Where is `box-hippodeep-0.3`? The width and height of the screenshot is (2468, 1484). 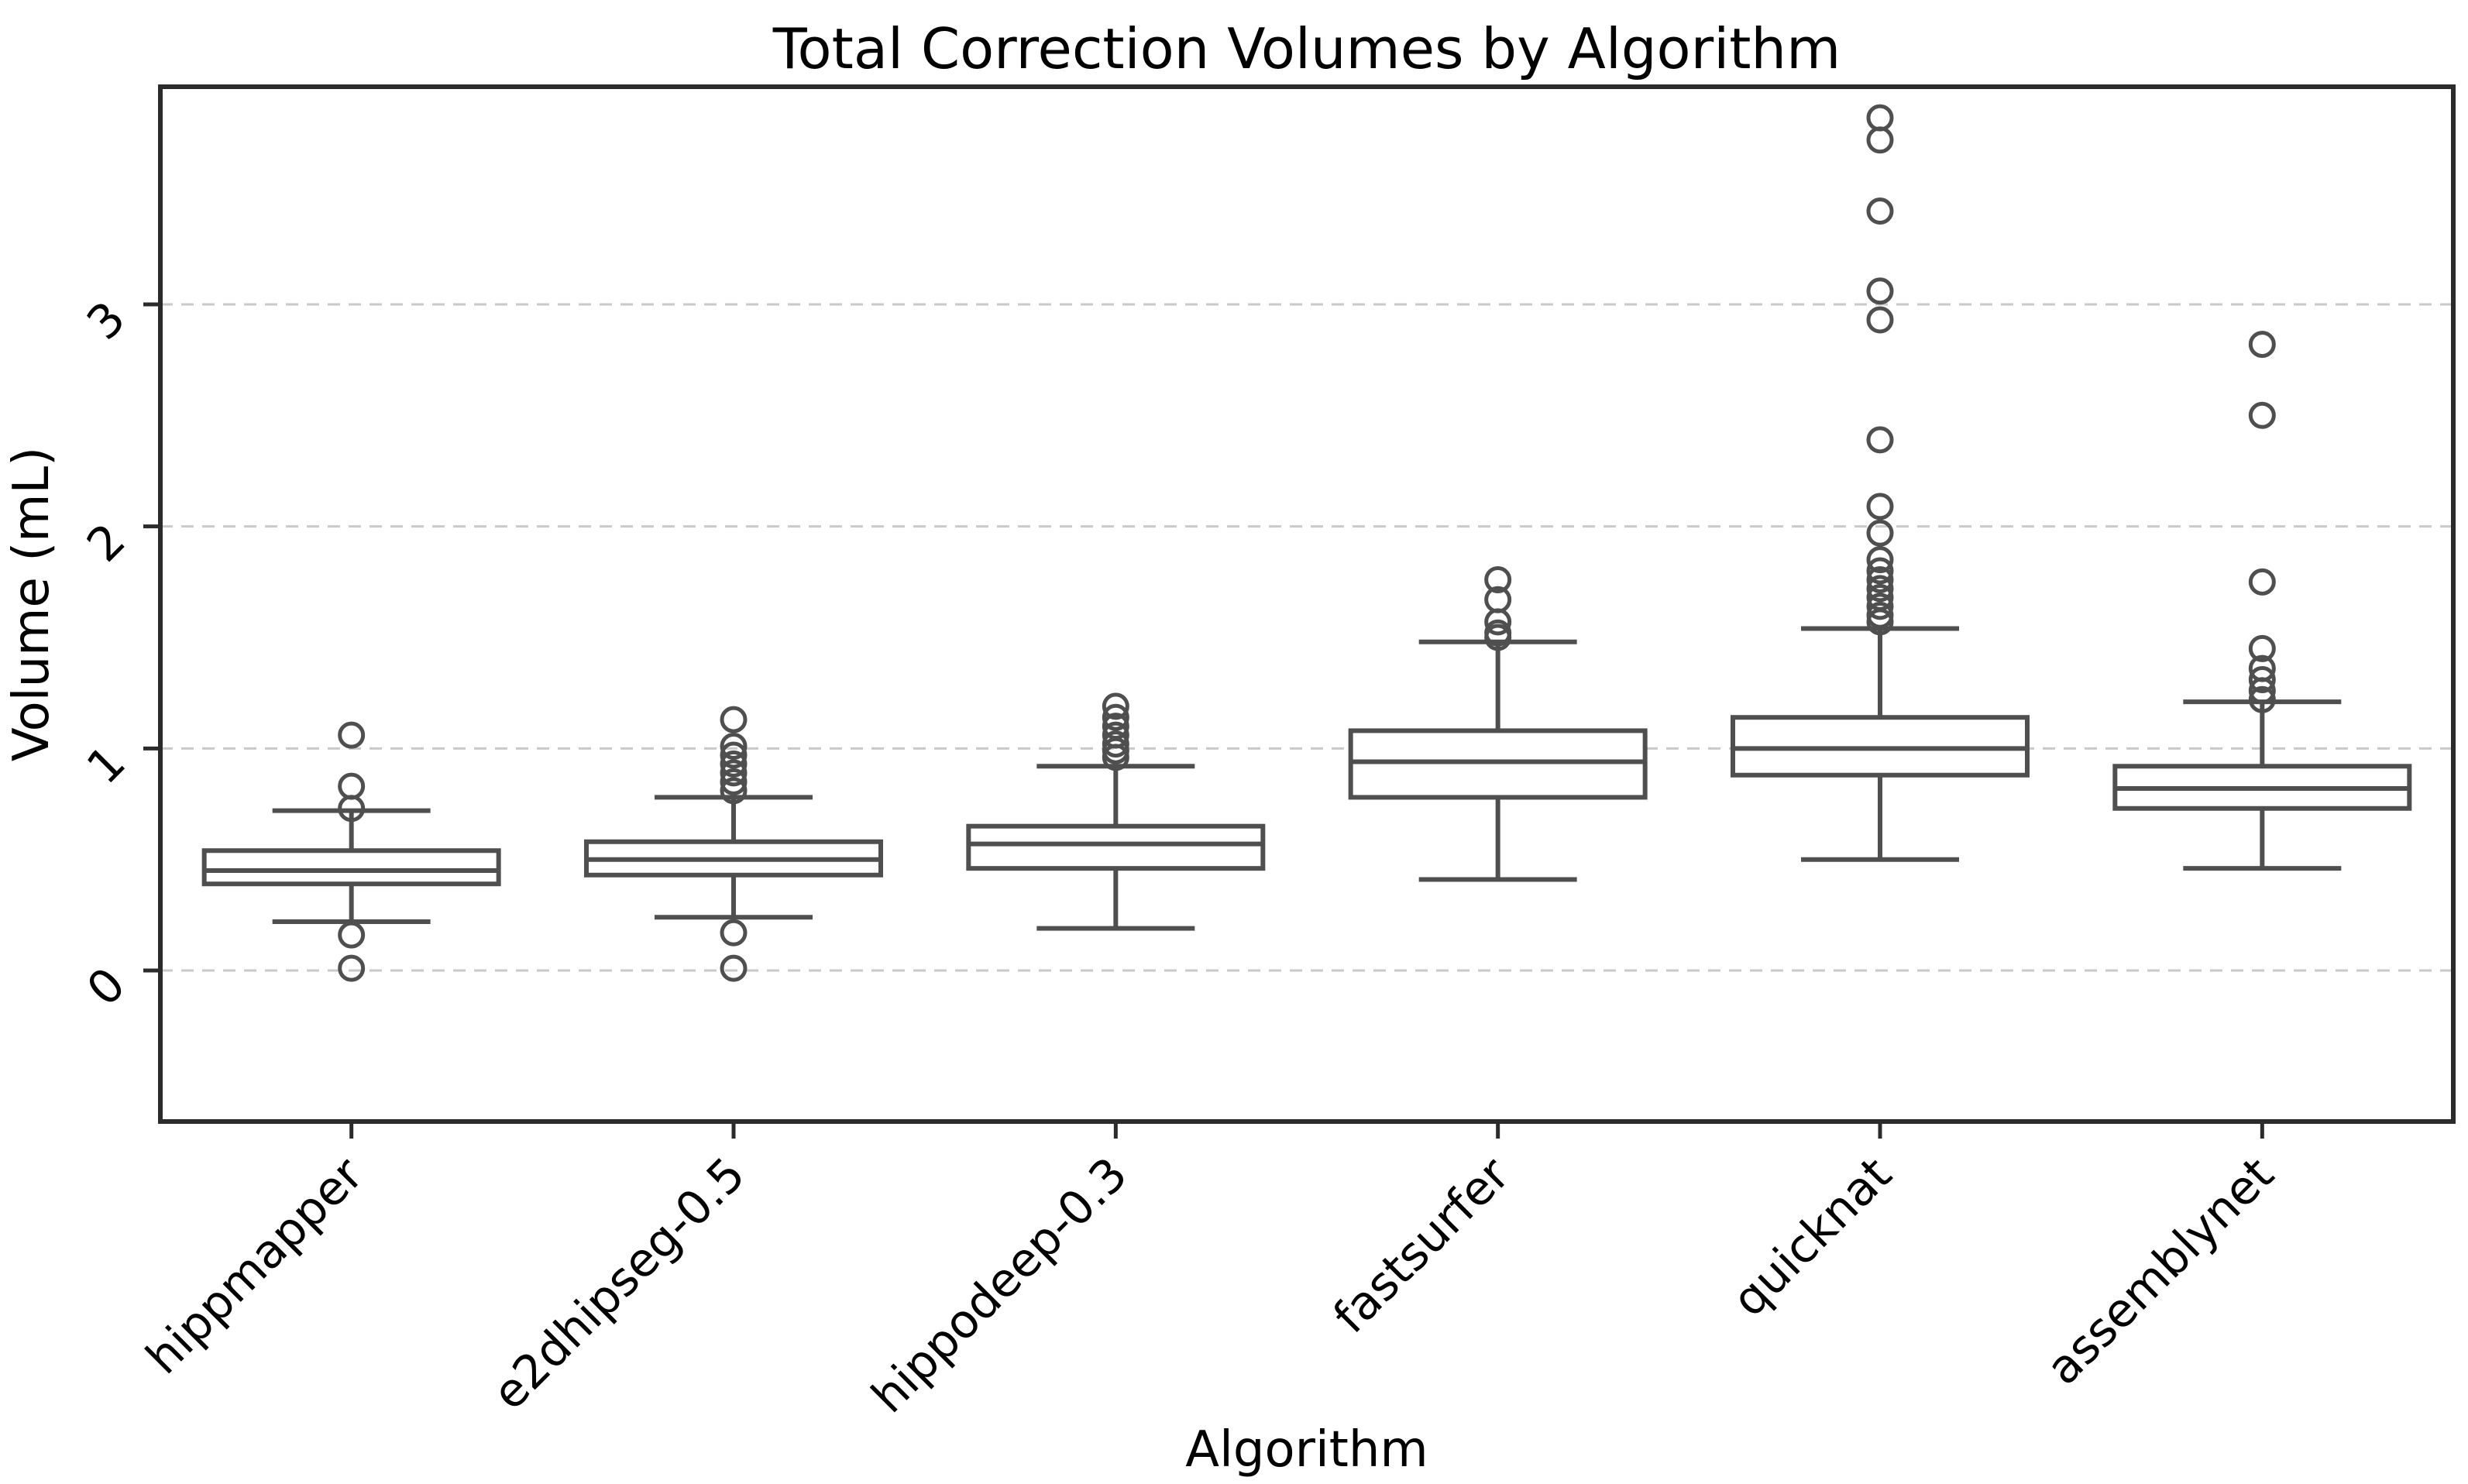 box-hippodeep-0.3 is located at coordinates (1116, 811).